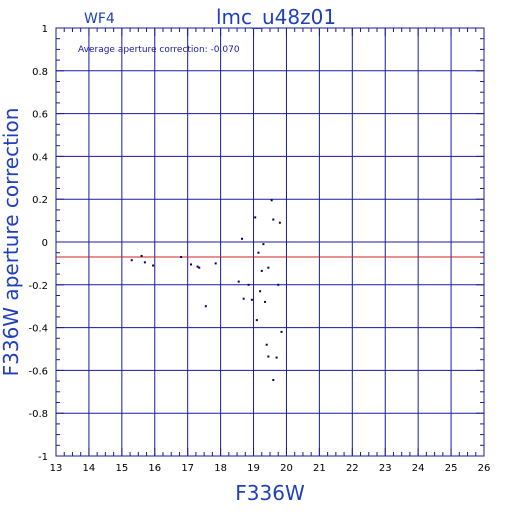  What do you see at coordinates (253, 468) in the screenshot?
I see `x-tick-label: 19` at bounding box center [253, 468].